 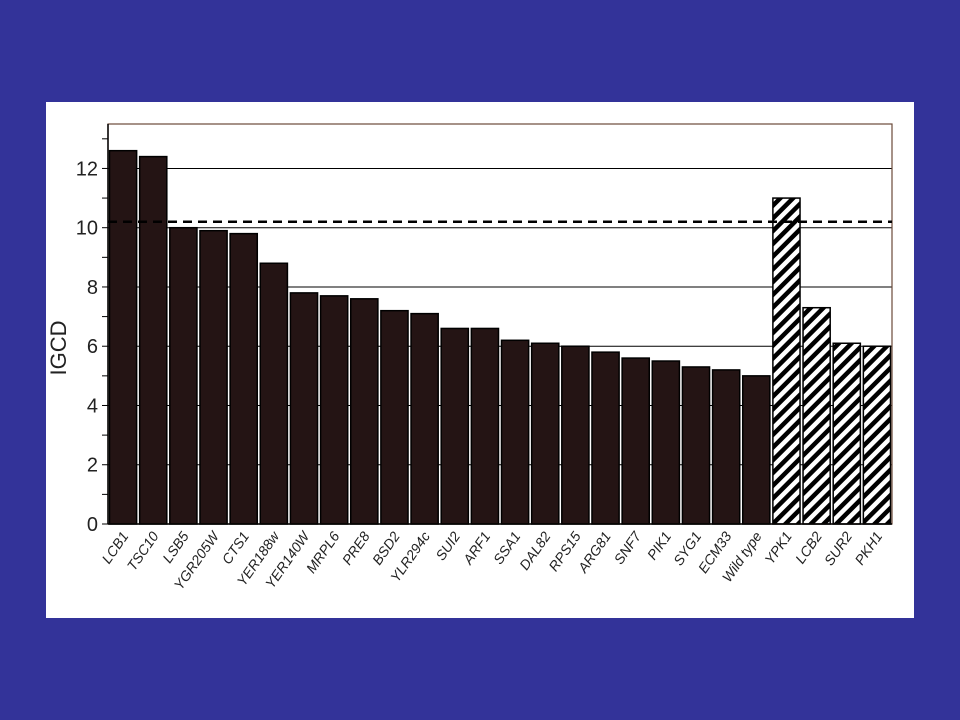 I want to click on bar-bsd2, so click(x=394, y=417).